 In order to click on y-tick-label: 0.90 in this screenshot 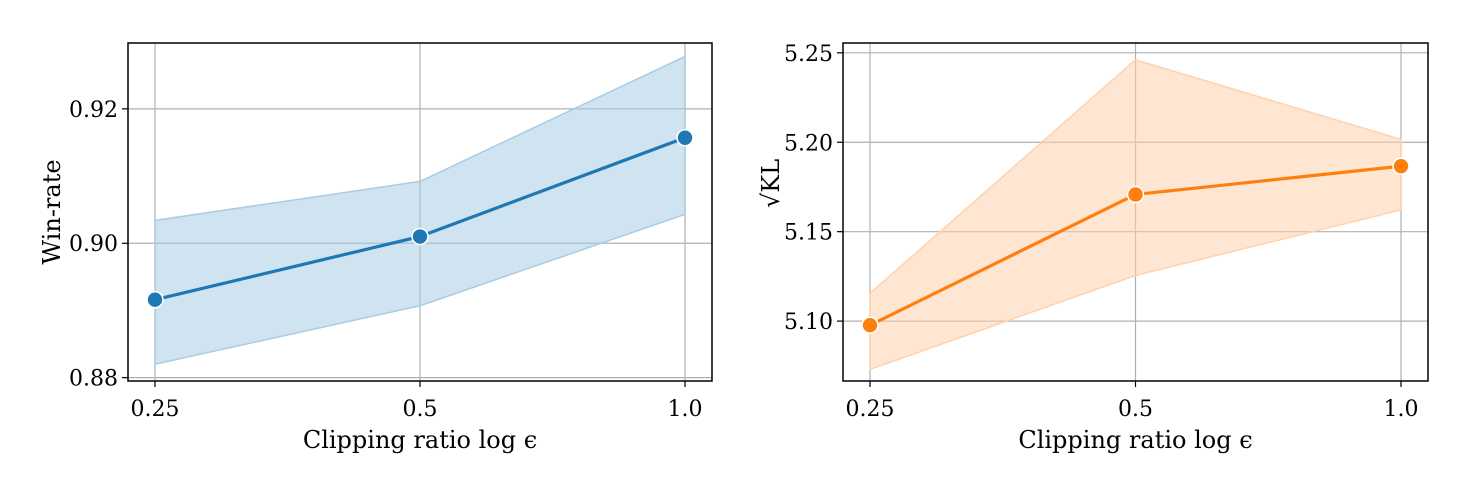, I will do `click(93, 244)`.